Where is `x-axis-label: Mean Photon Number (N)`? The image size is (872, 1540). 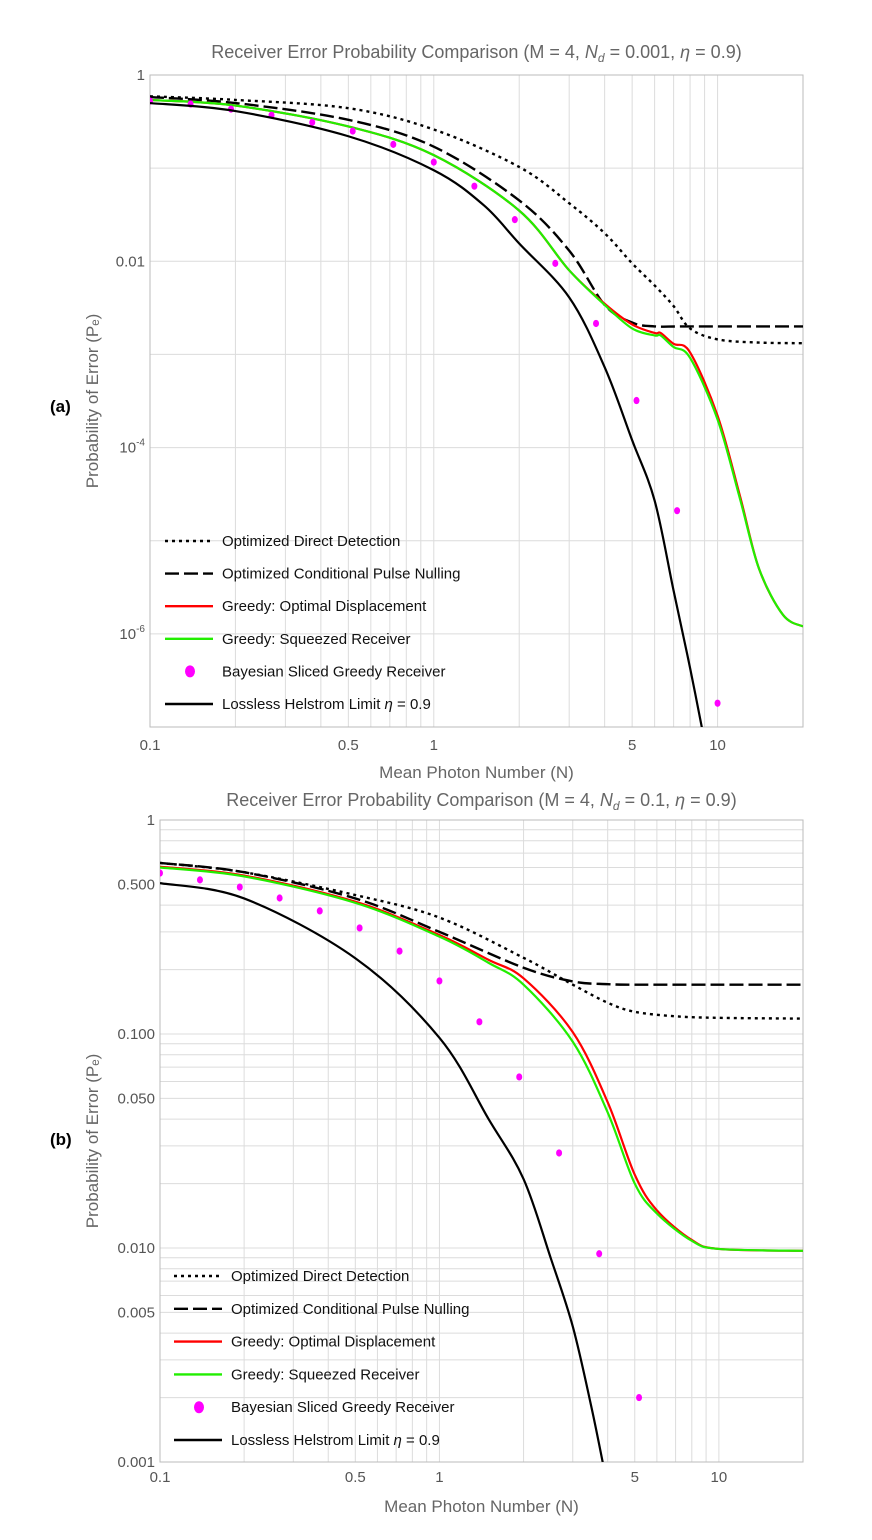
x-axis-label: Mean Photon Number (N) is located at coordinates (481, 1506).